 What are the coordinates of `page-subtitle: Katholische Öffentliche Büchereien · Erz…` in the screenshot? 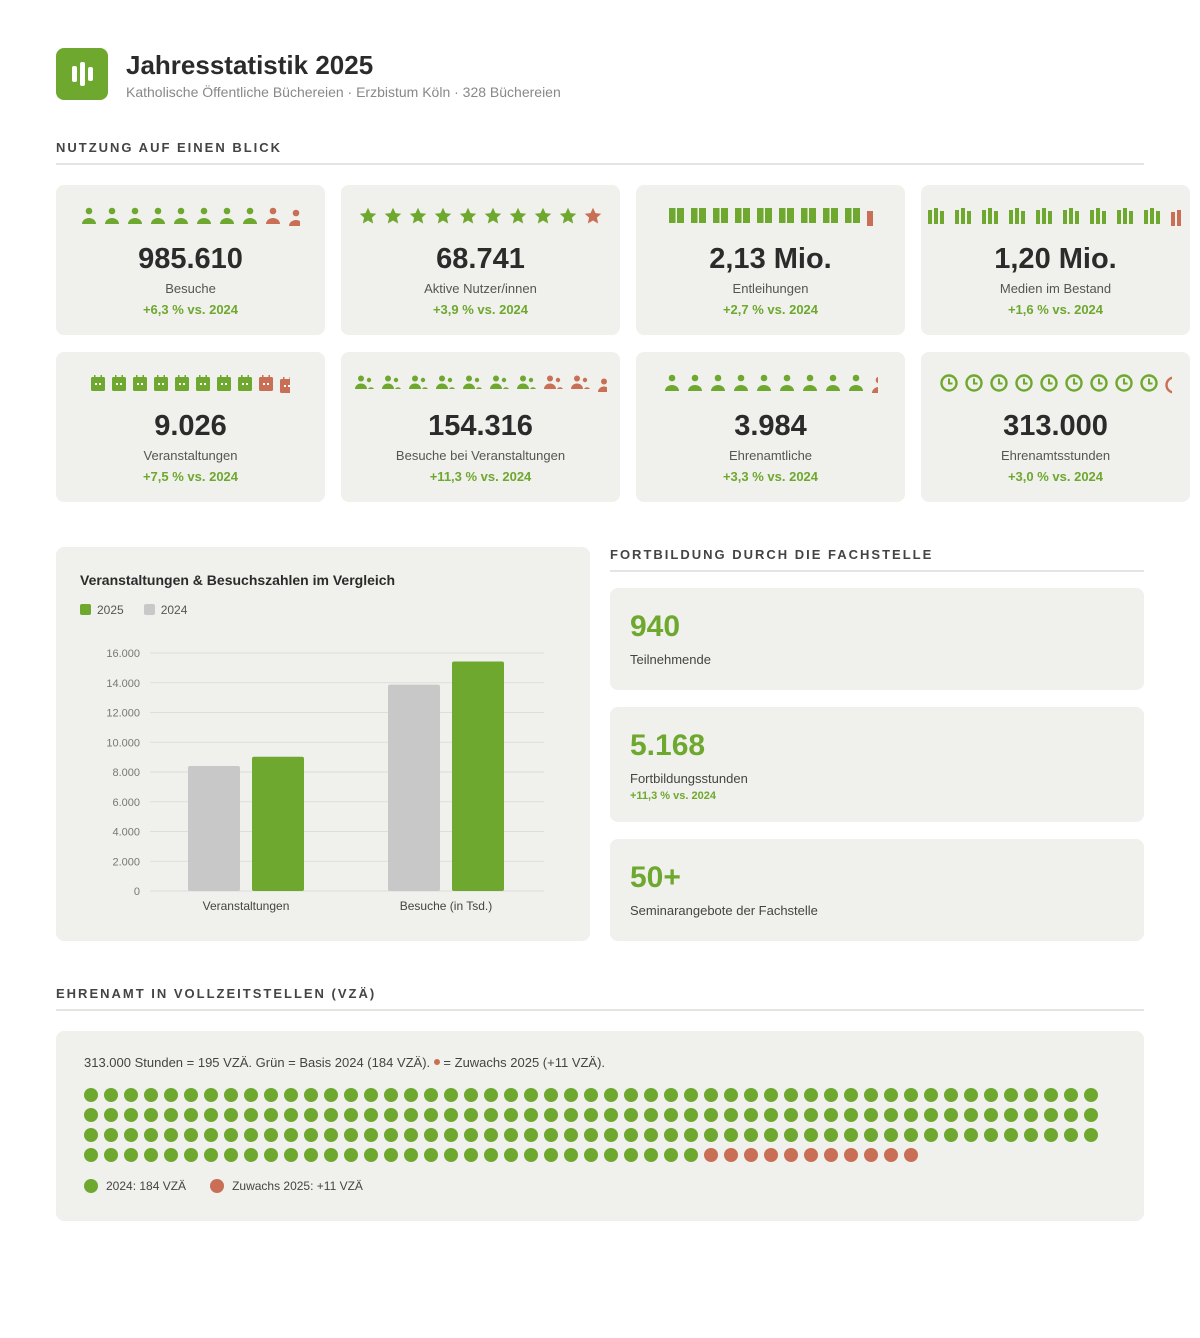 It's located at (343, 92).